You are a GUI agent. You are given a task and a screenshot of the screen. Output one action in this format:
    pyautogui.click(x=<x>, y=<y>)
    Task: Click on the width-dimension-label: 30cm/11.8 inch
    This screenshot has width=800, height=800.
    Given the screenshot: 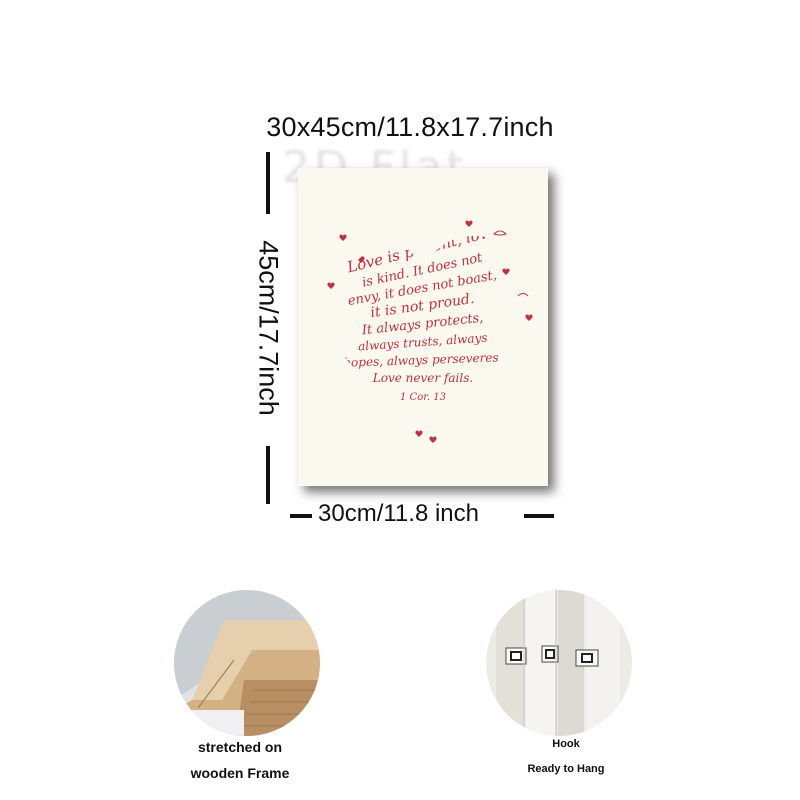 What is the action you would take?
    pyautogui.click(x=398, y=513)
    